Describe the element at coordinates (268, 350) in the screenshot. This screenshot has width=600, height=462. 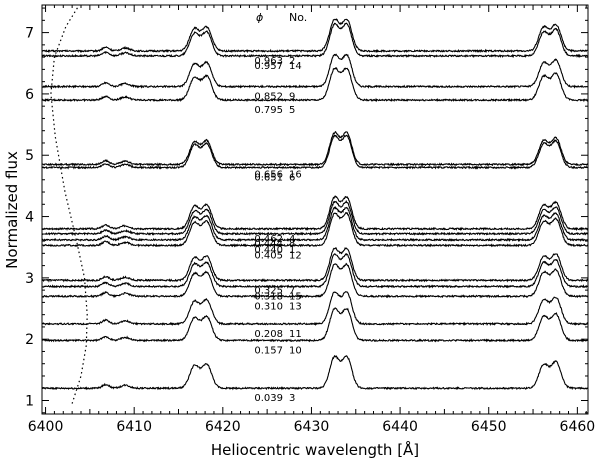
I see `spectrum-phase-label: 0.157` at that location.